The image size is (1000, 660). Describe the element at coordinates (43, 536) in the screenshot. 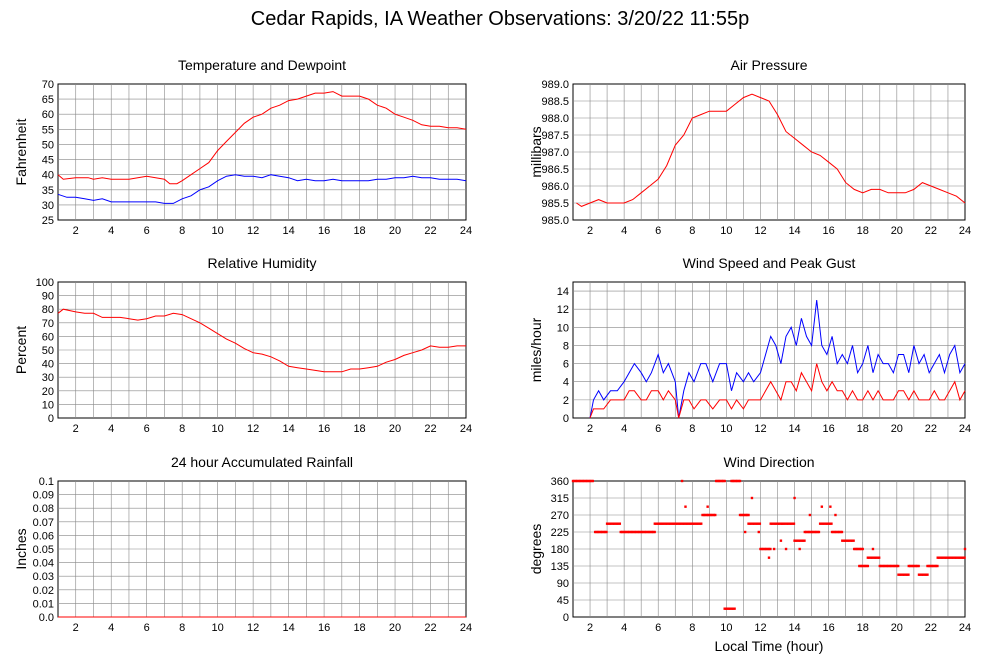

I see `y-tick-label: 0.06` at that location.